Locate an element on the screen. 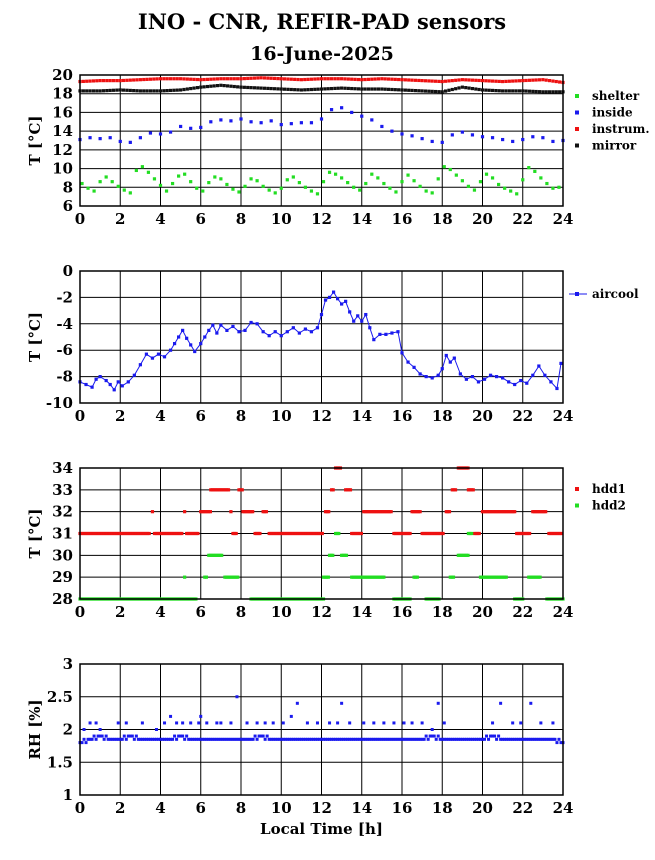  x-tick-label: 22 is located at coordinates (522, 612).